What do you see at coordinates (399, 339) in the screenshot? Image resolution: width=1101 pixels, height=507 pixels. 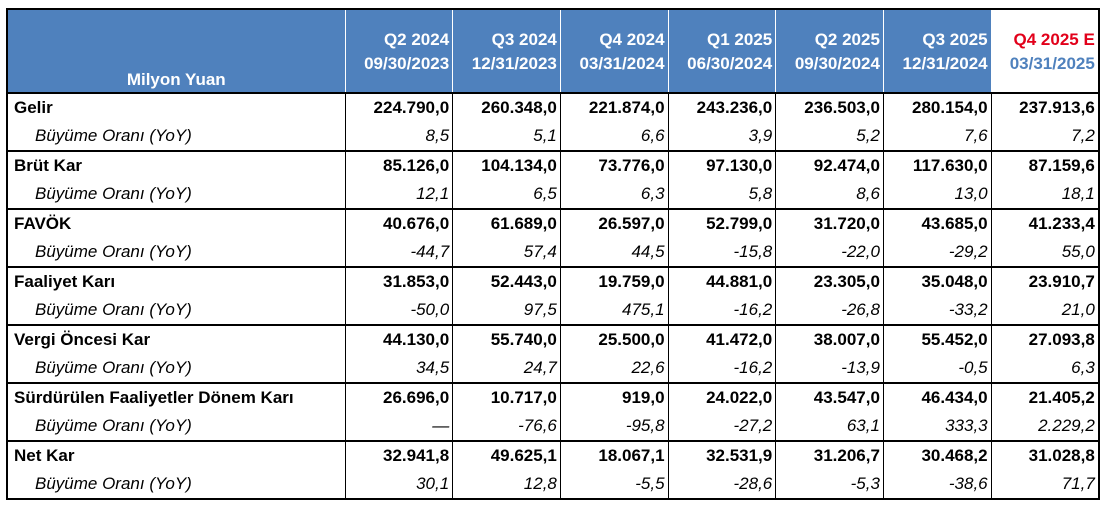 I see `metric-value-cell: 44.130,0` at bounding box center [399, 339].